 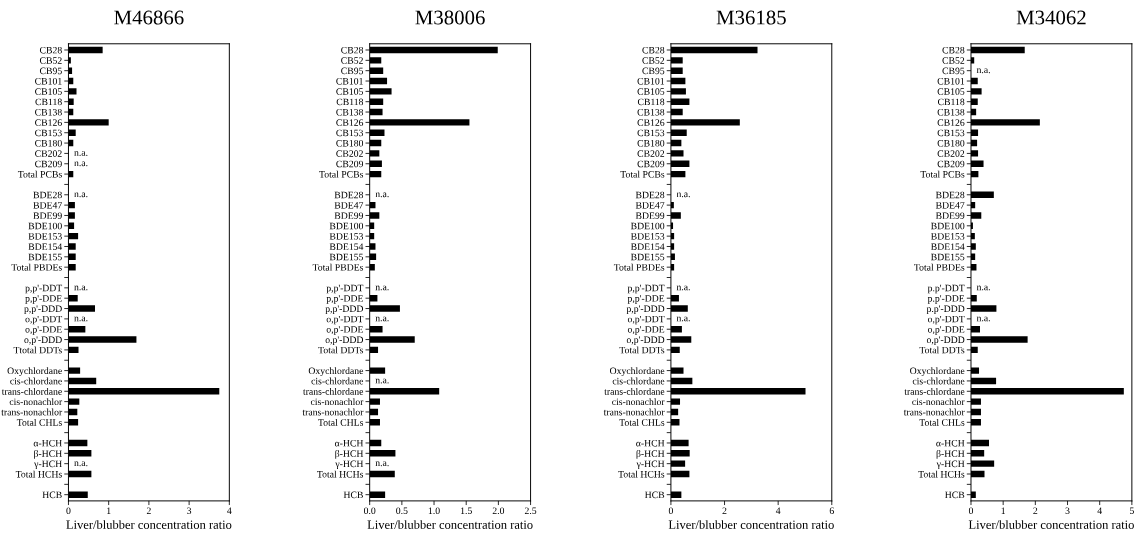 I want to click on y-tick-label: CB28, so click(x=50, y=50).